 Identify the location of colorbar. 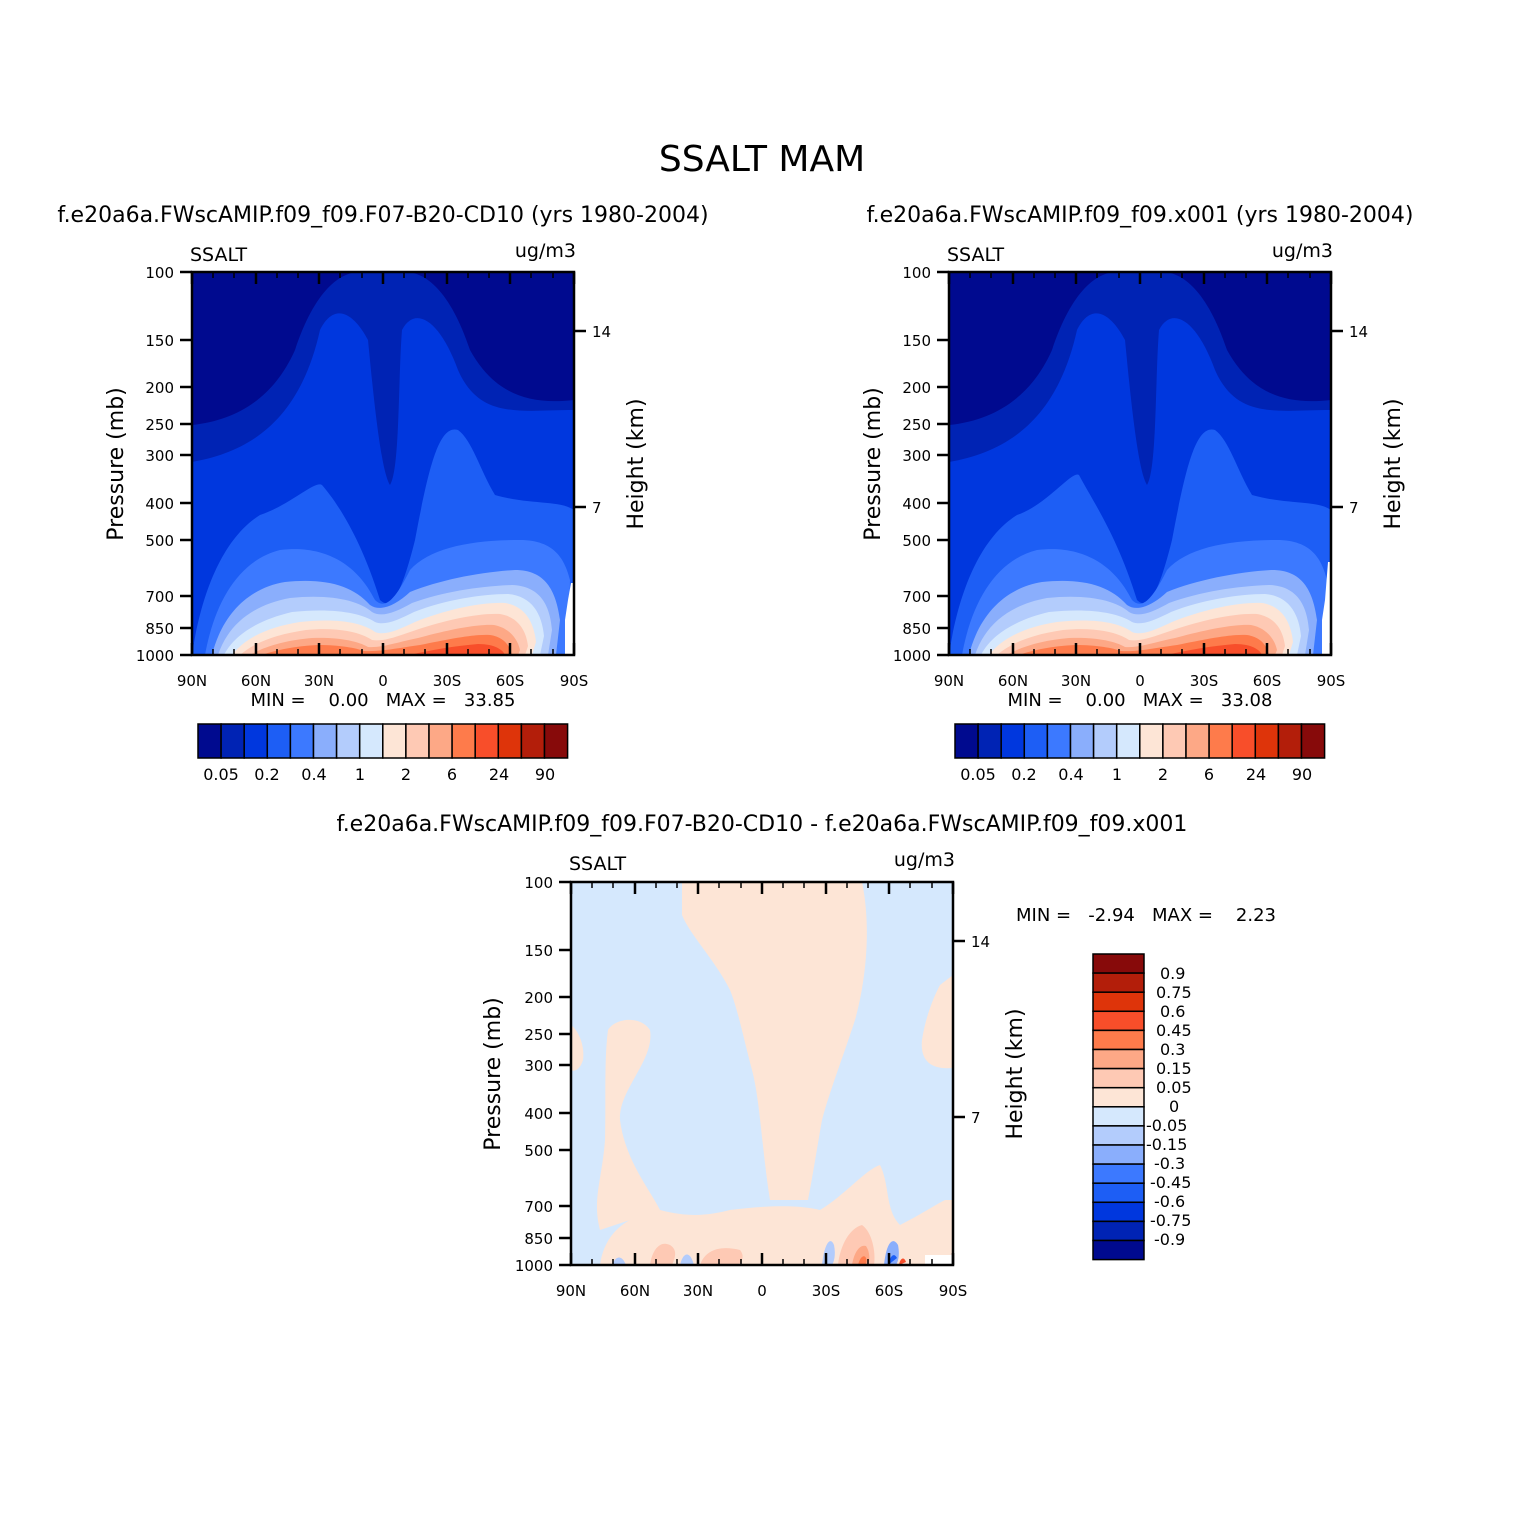
(1140, 741).